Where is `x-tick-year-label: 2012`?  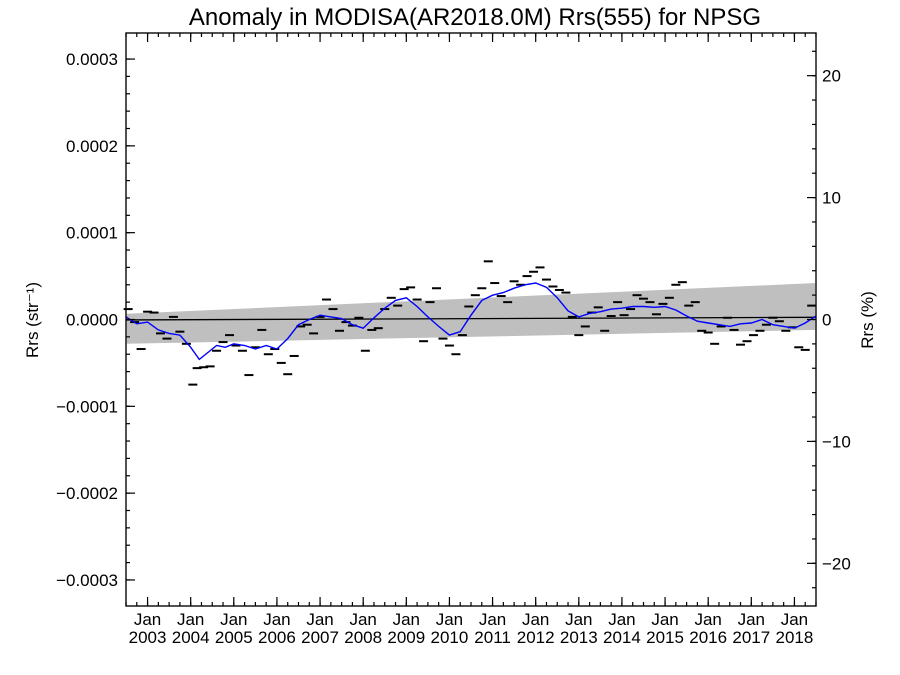
x-tick-year-label: 2012 is located at coordinates (536, 637).